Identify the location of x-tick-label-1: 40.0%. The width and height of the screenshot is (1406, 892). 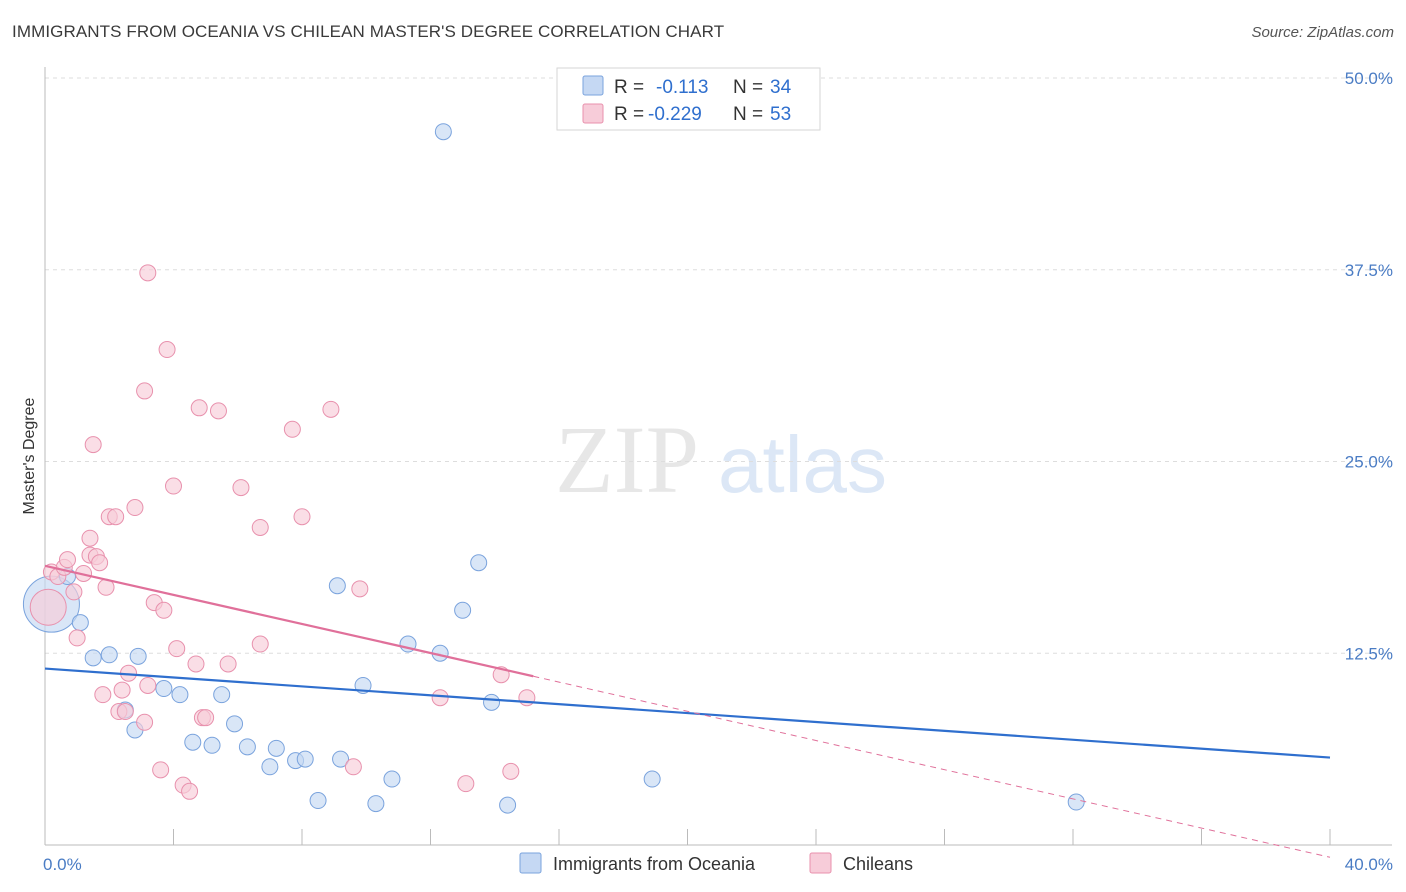
(1369, 864).